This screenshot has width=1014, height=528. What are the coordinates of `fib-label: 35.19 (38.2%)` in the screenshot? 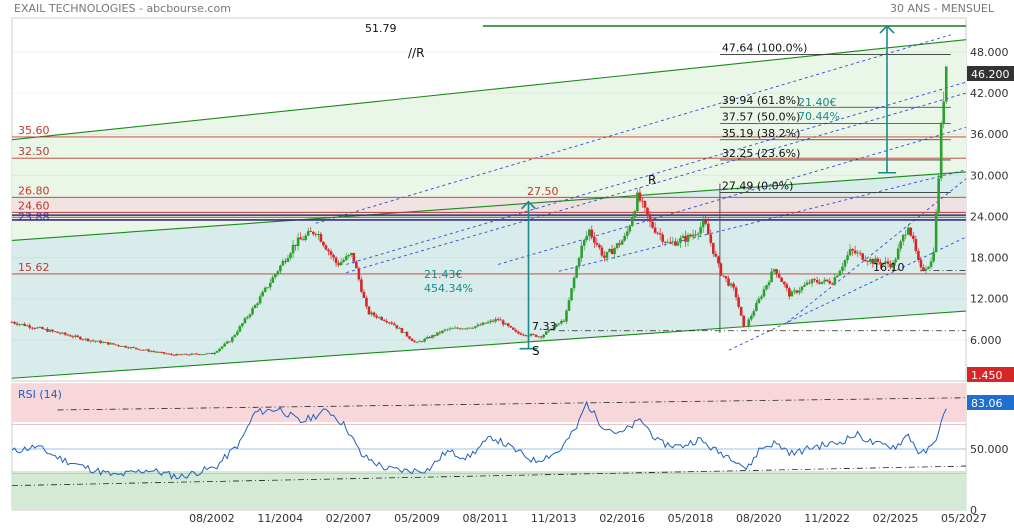 It's located at (761, 133).